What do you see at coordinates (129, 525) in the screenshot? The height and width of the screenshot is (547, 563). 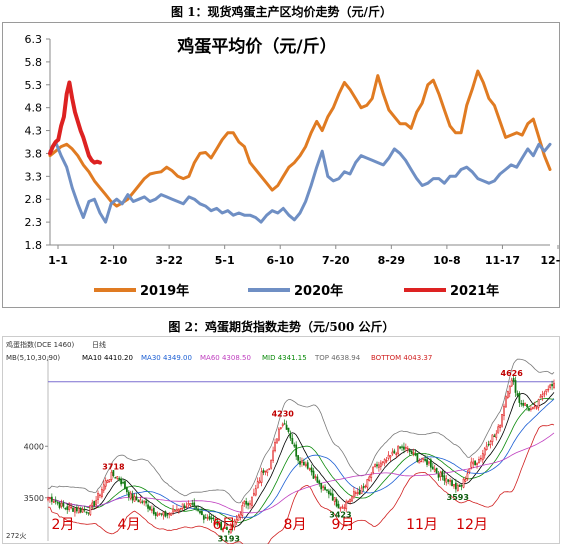 I see `month-label: 4月` at bounding box center [129, 525].